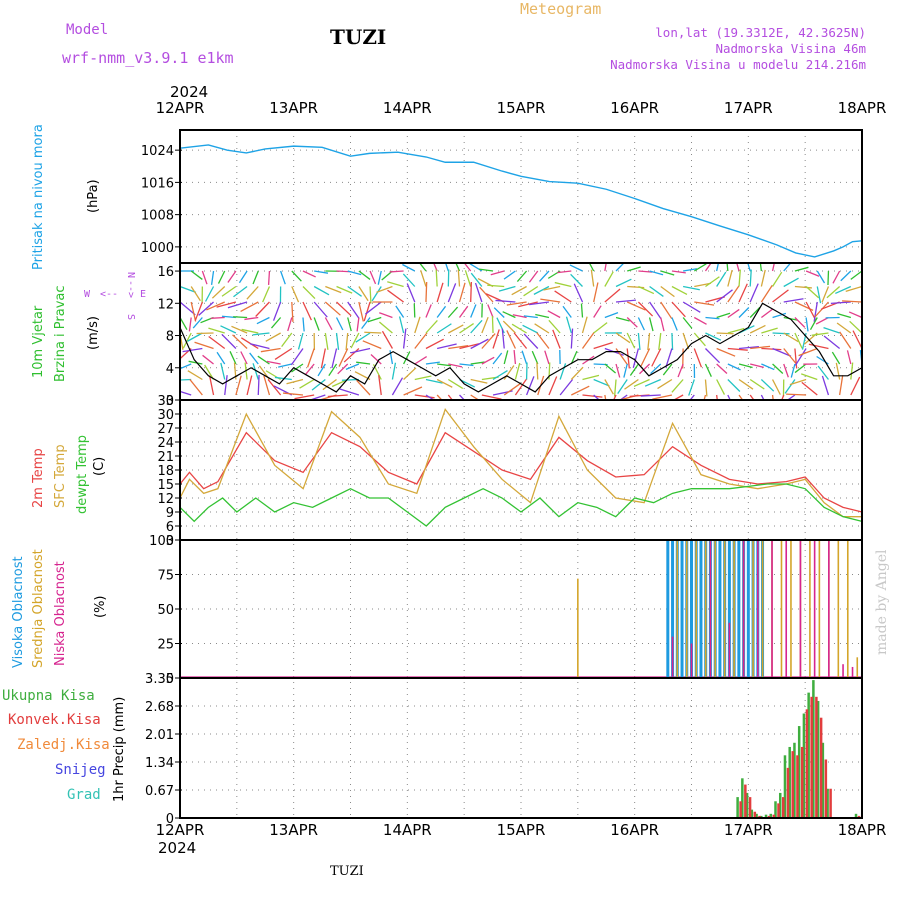 This screenshot has width=900, height=900. I want to click on y-tick-label: 4, so click(170, 369).